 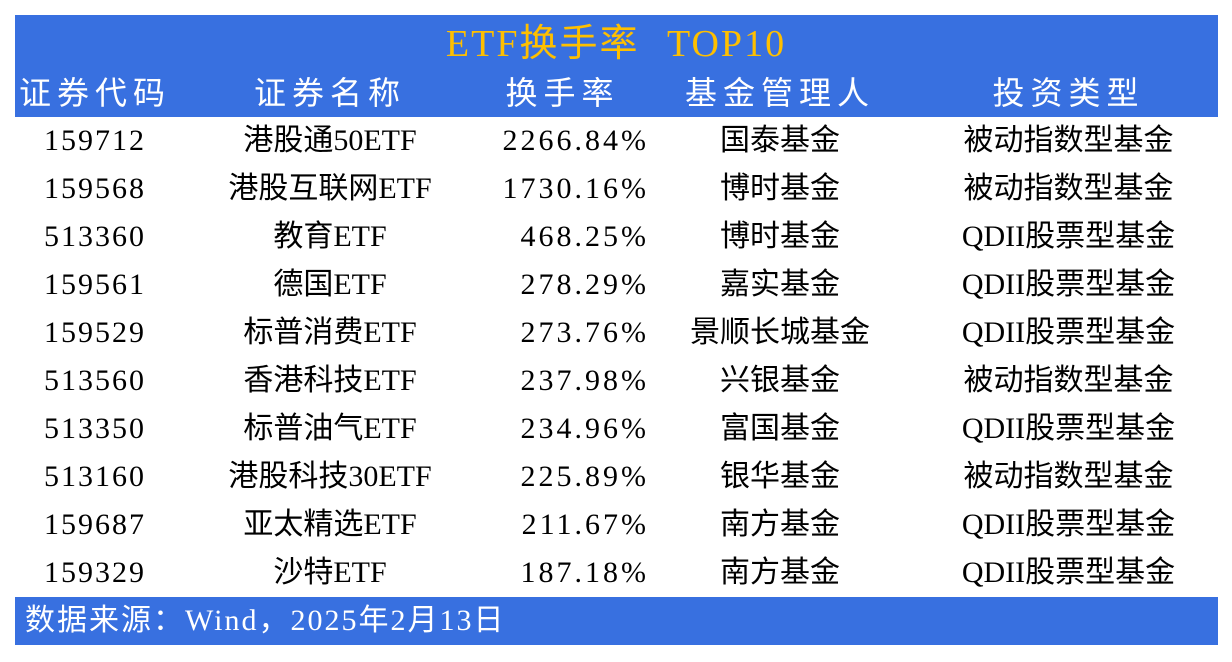 I want to click on cell-rate: 1730.16%, so click(x=575, y=188).